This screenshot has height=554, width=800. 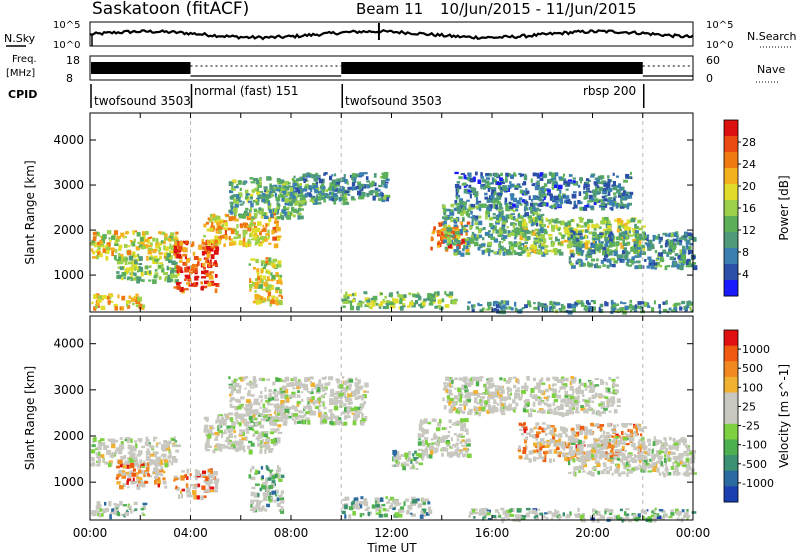 I want to click on date-range: 10/Jun/2015 - 11/Jun/2015, so click(x=538, y=9).